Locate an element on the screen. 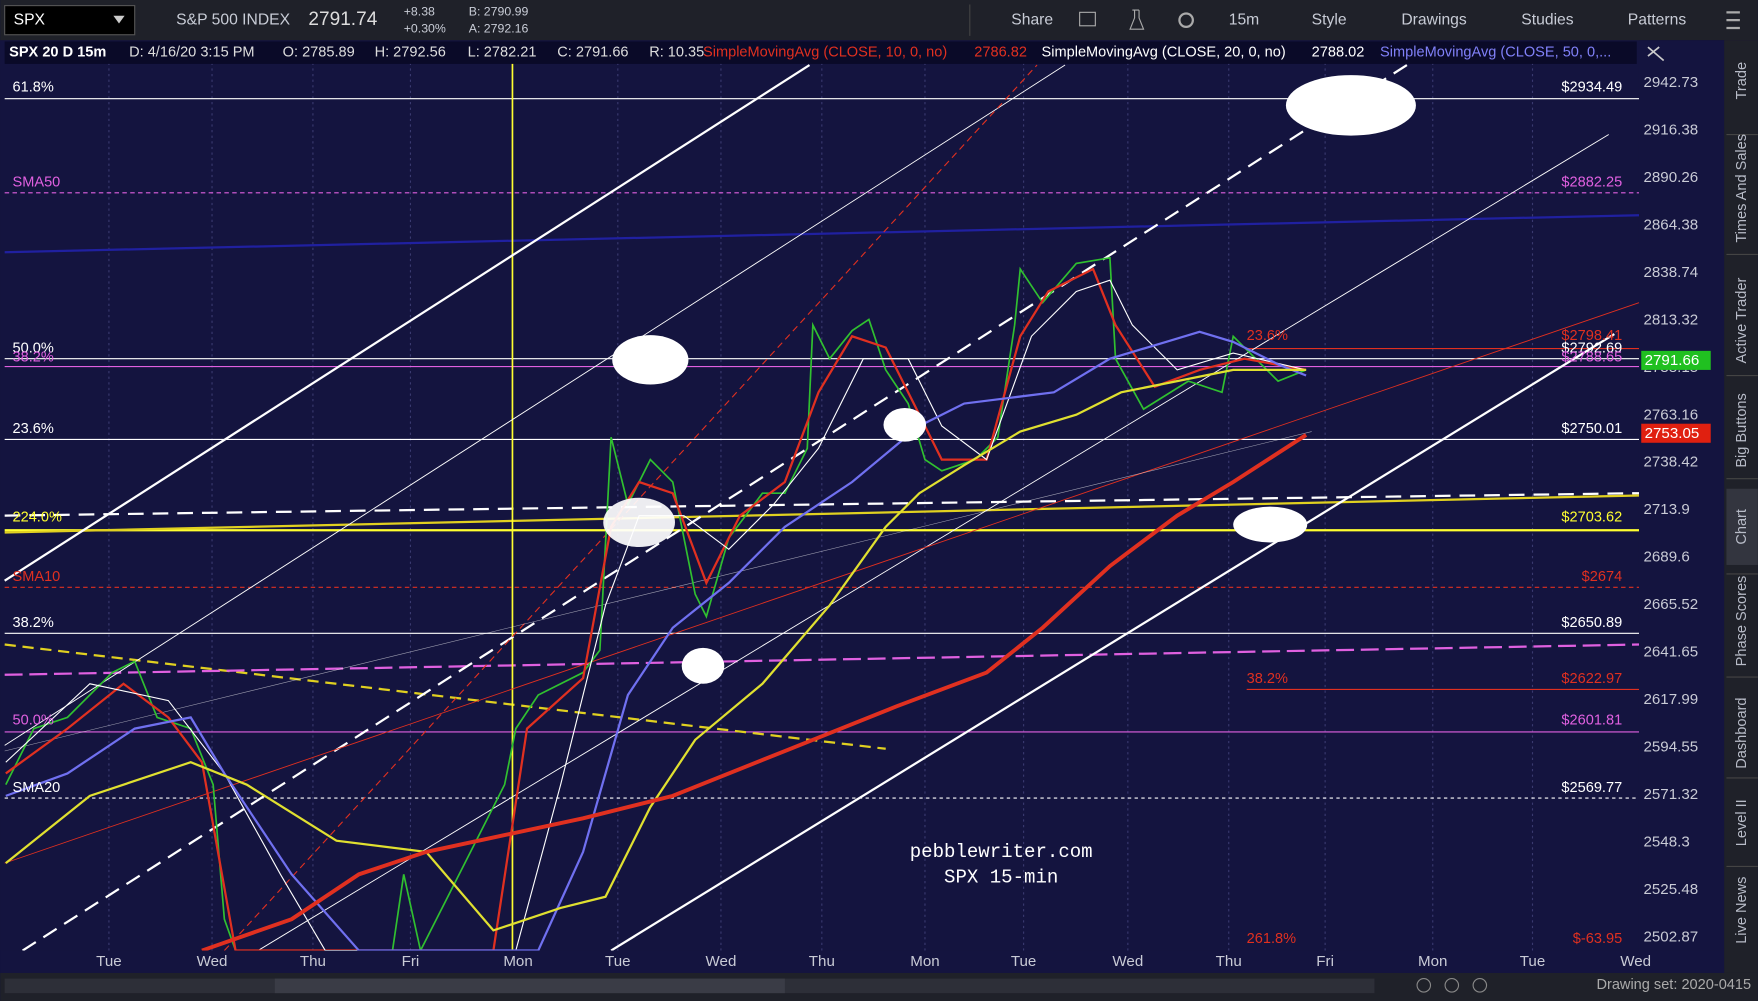  study-sma20: SimpleMovingAvg (CLOSE, 20, 0, no) is located at coordinates (1164, 53).